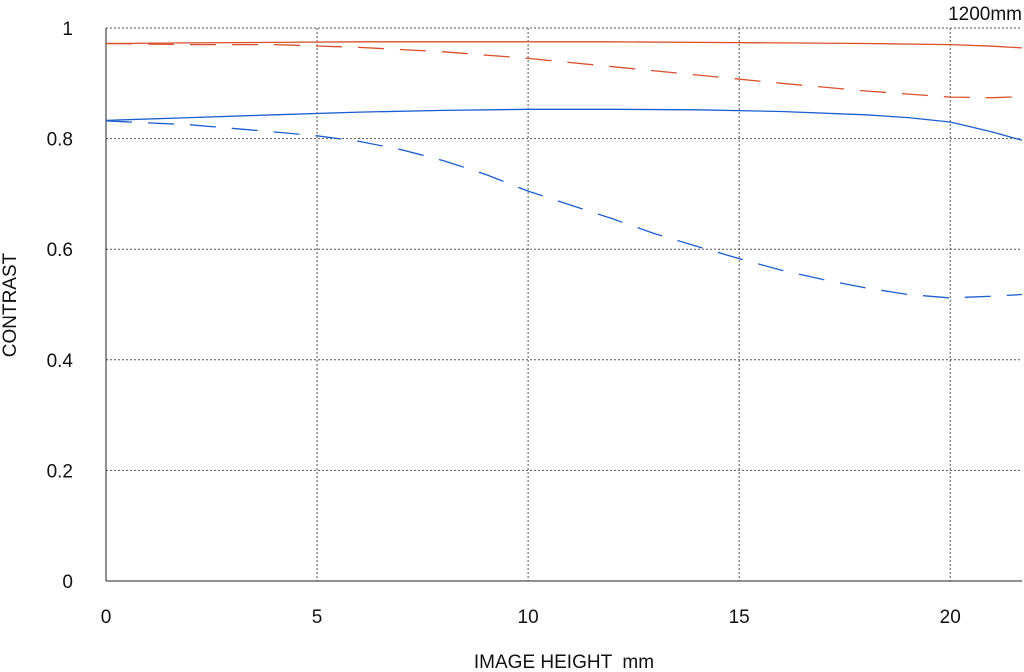 This screenshot has height=672, width=1024. What do you see at coordinates (950, 617) in the screenshot?
I see `x-tick-label: 20` at bounding box center [950, 617].